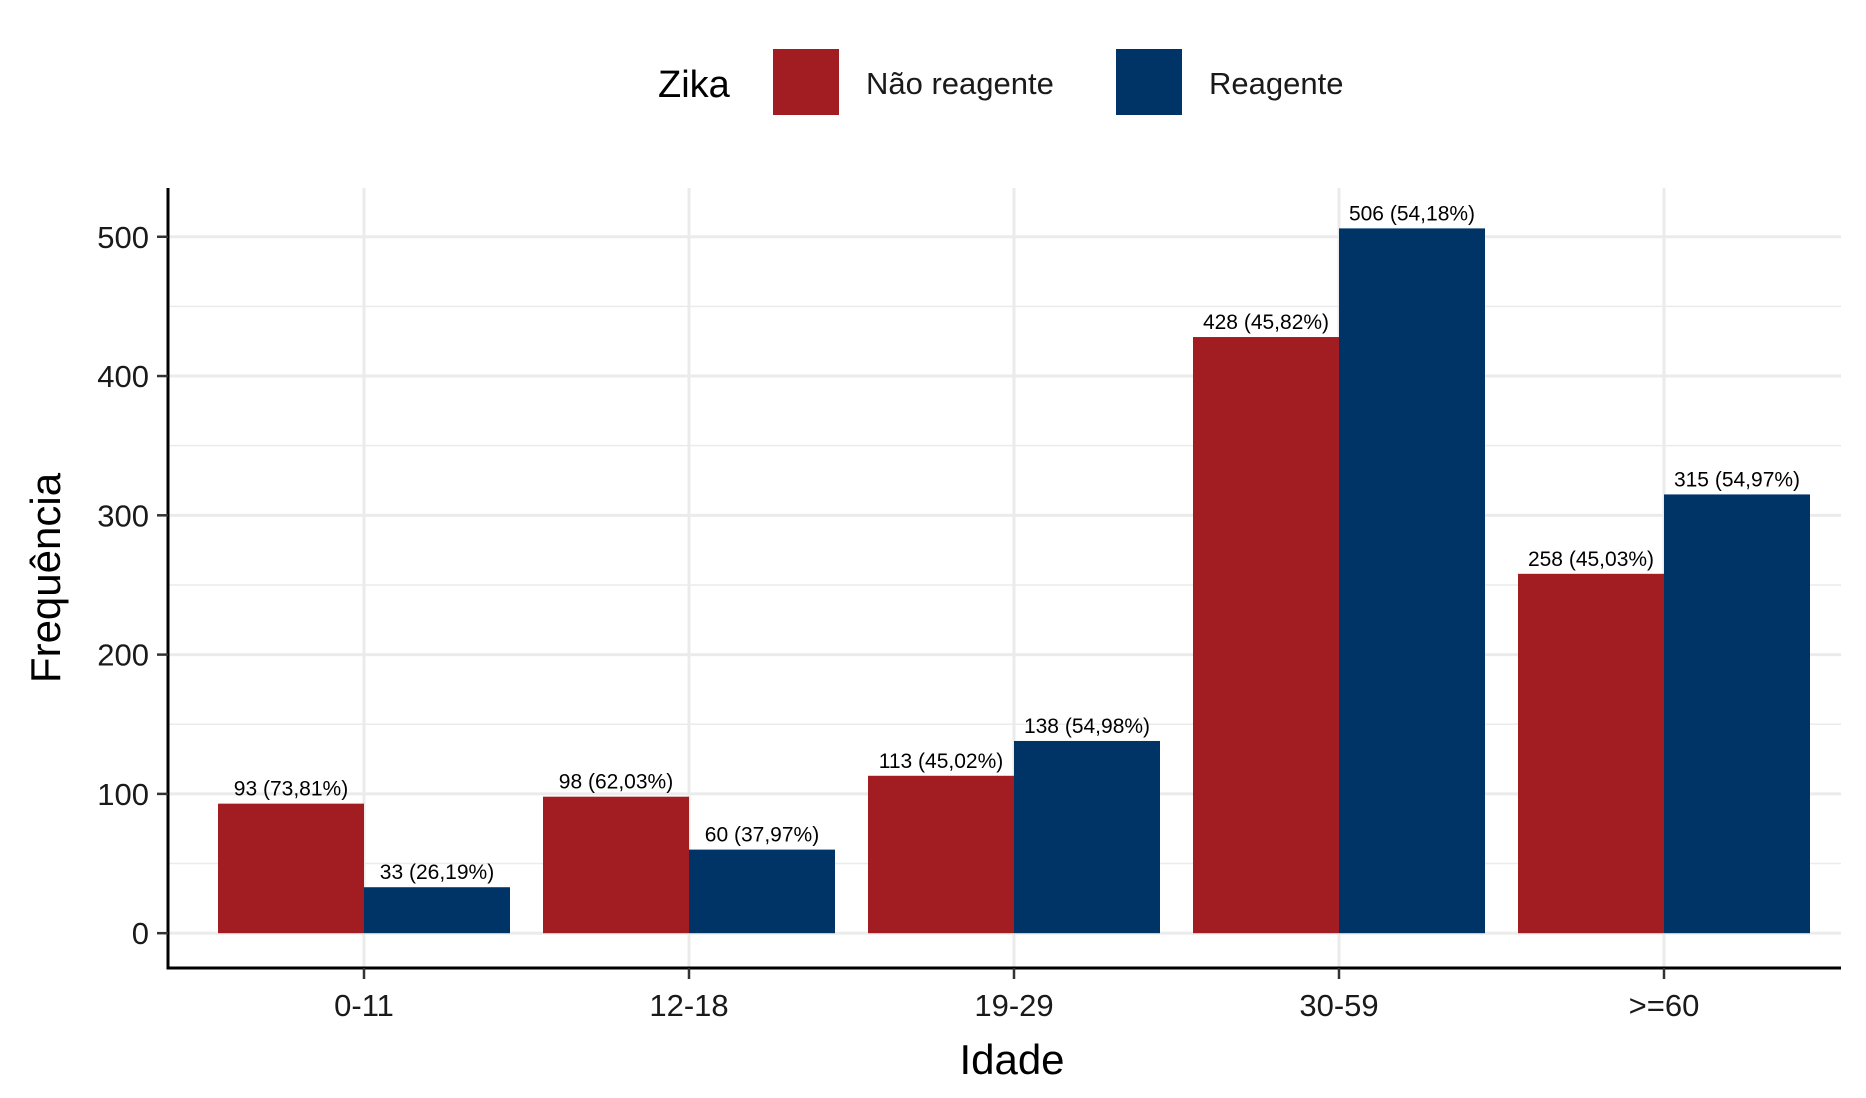 The image size is (1866, 1098). I want to click on legend: Zika Não reagente Reagente, so click(1000, 82).